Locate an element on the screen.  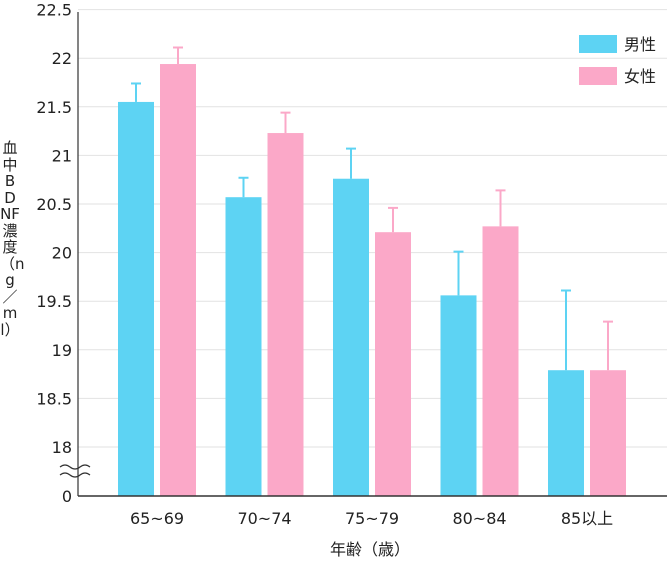
x-tick-label: 70~74 is located at coordinates (264, 518).